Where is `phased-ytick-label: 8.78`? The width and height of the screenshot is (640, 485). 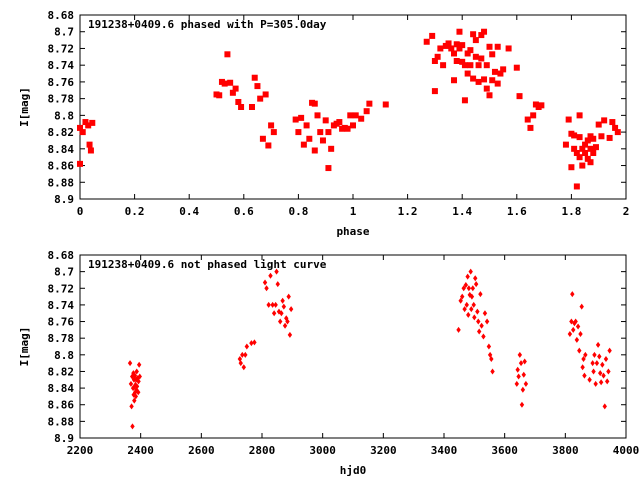
phased-ytick-label: 8.78 is located at coordinates (61, 99).